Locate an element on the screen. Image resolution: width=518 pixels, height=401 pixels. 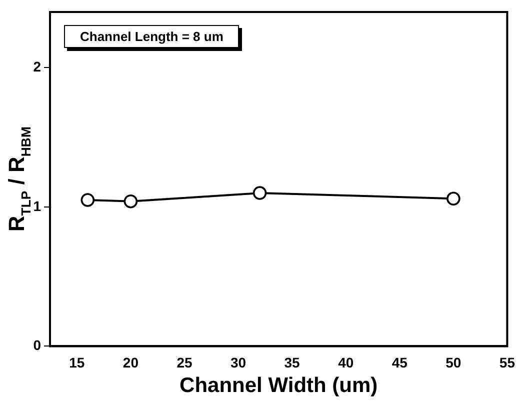
x-tick-label: 30 is located at coordinates (238, 362).